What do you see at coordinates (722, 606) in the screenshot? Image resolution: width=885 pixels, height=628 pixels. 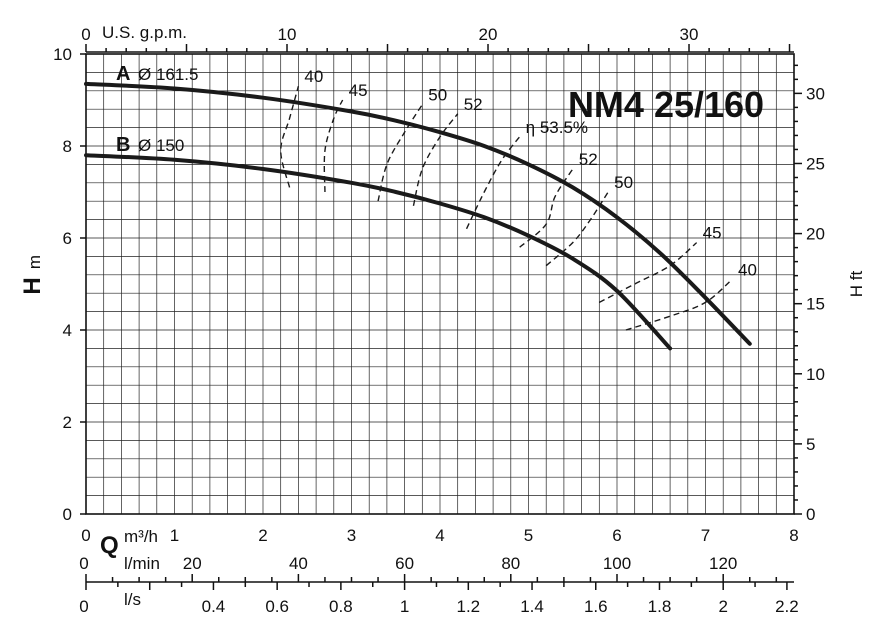 I see `ls-tick-label: 2` at bounding box center [722, 606].